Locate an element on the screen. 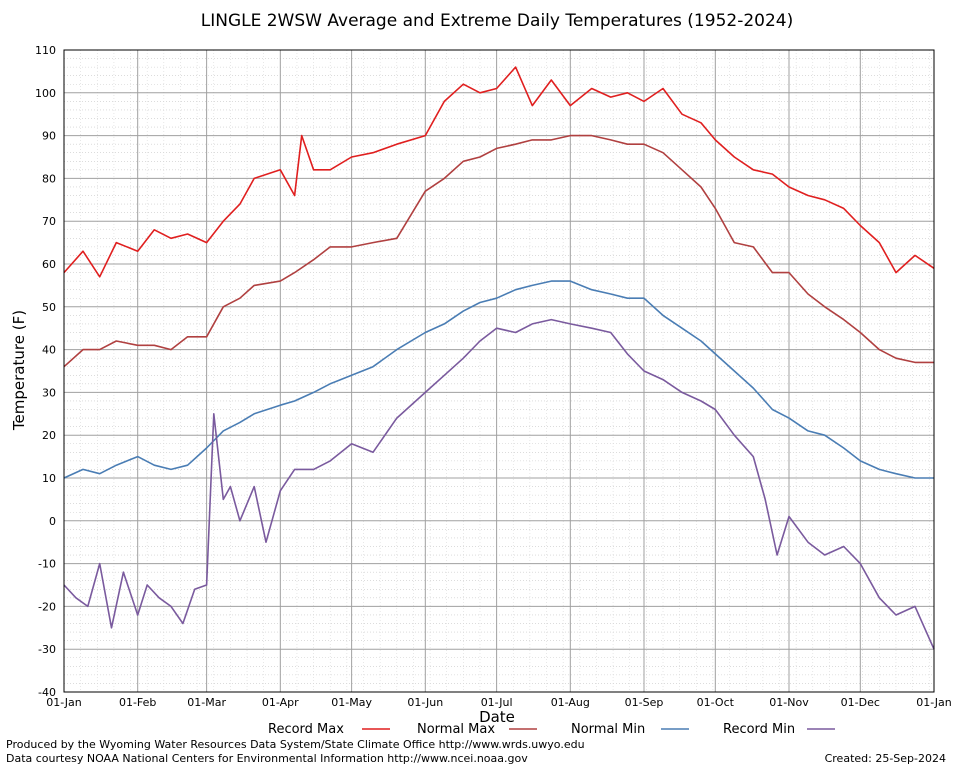  x-tick-label: 01-Aug is located at coordinates (570, 702).